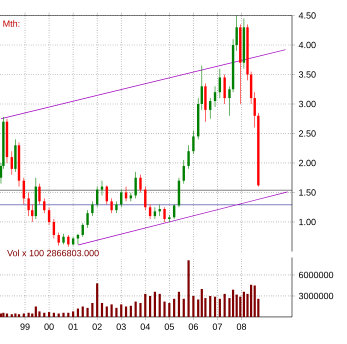 The width and height of the screenshot is (347, 344). What do you see at coordinates (316, 275) in the screenshot?
I see `y-tick-label: 6000000` at bounding box center [316, 275].